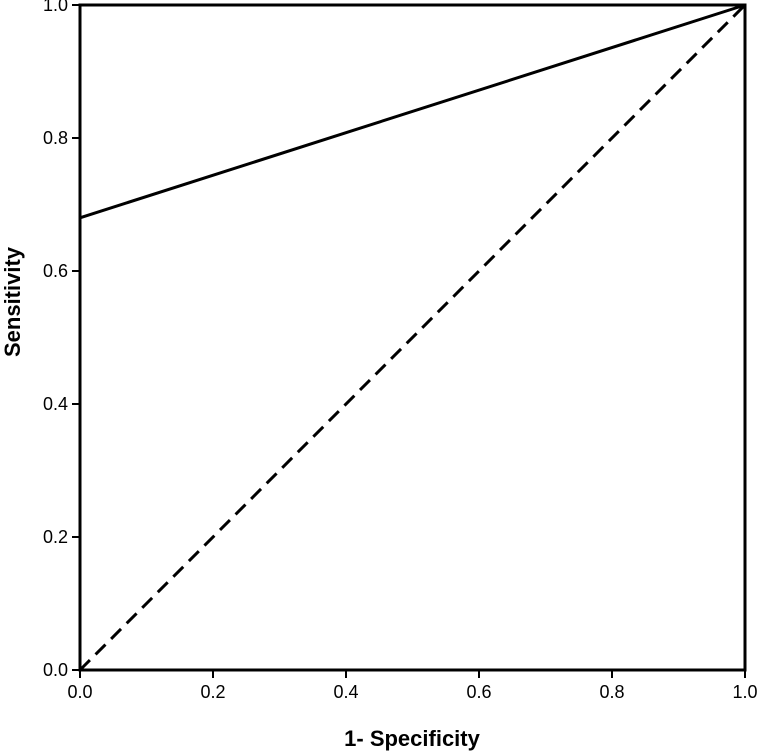 This screenshot has width=759, height=752. Describe the element at coordinates (55, 7) in the screenshot. I see `y-tick-label: 1.0` at that location.